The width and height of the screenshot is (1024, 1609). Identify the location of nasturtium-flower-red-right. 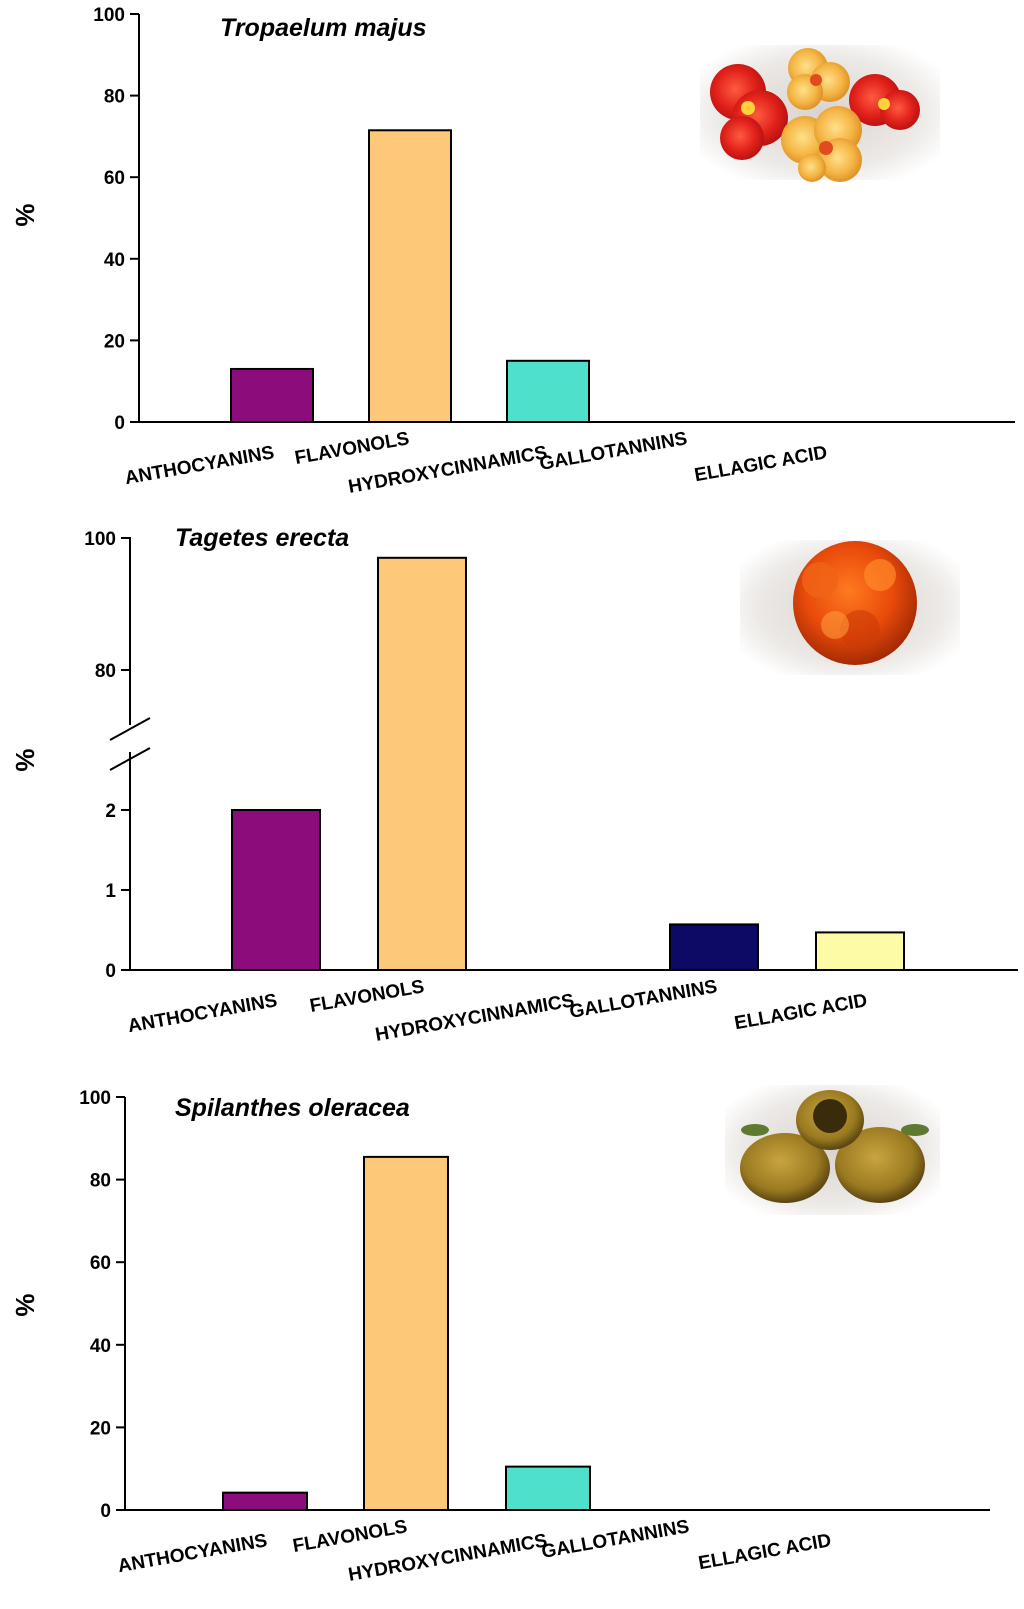
(884, 102).